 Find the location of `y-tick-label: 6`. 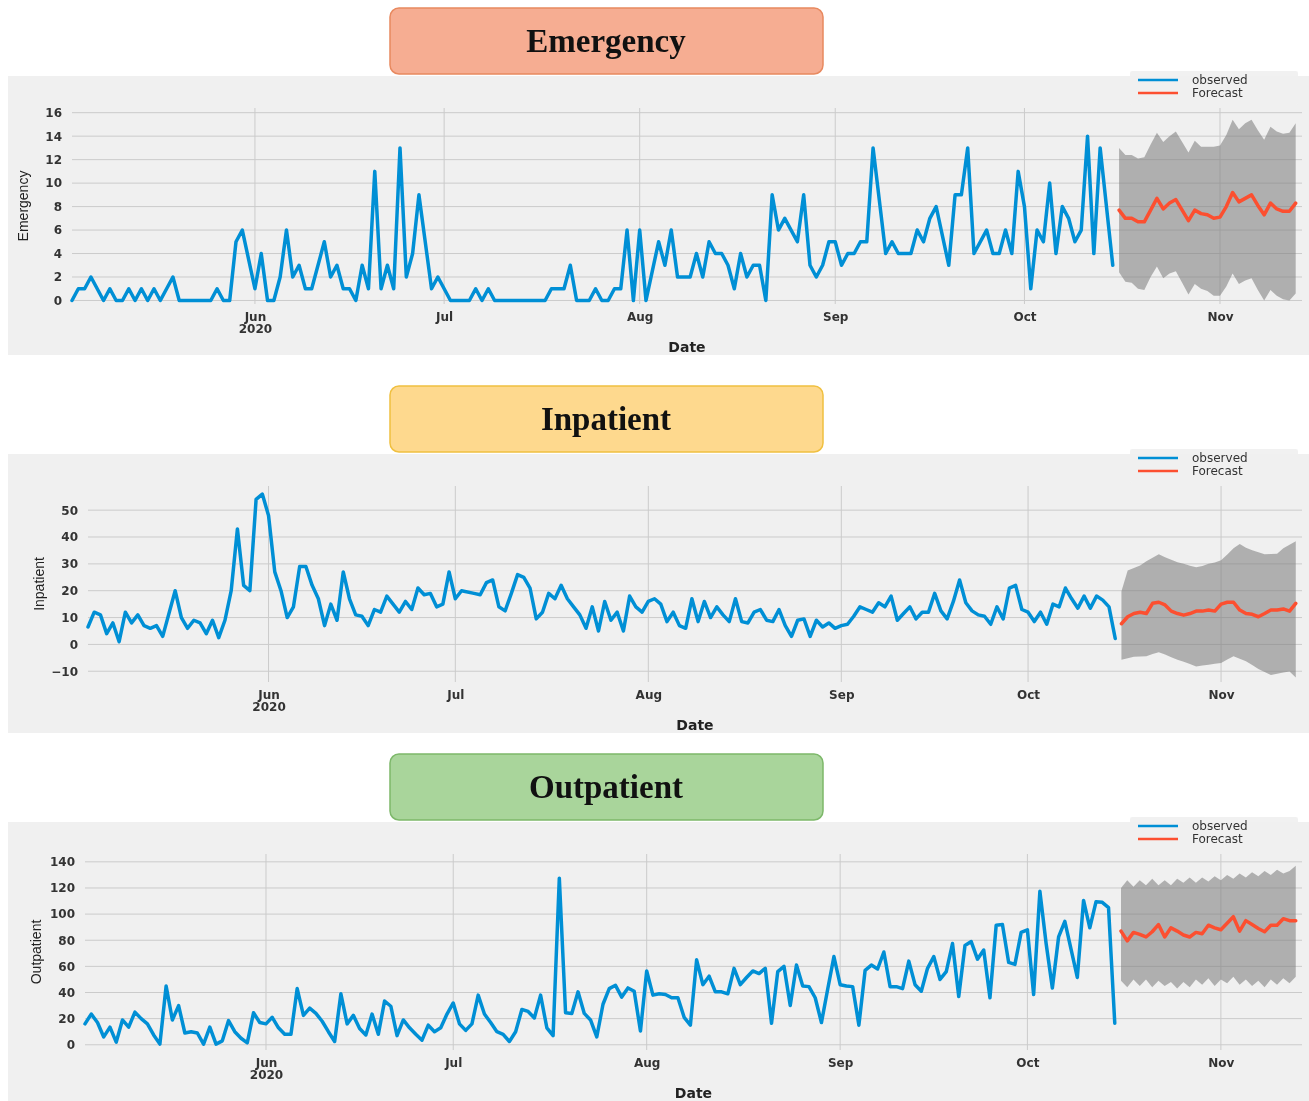

y-tick-label: 6 is located at coordinates (57, 230).